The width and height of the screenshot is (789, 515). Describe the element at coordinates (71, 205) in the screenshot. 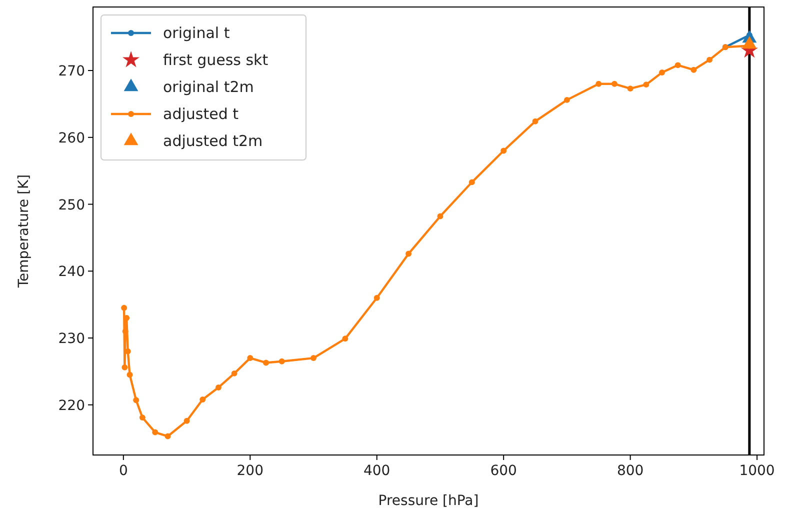

I see `y-tick-label: 250` at that location.